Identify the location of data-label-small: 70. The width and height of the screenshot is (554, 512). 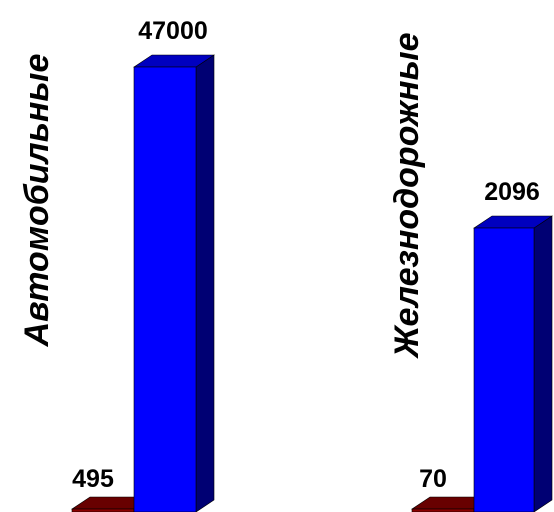
(433, 479).